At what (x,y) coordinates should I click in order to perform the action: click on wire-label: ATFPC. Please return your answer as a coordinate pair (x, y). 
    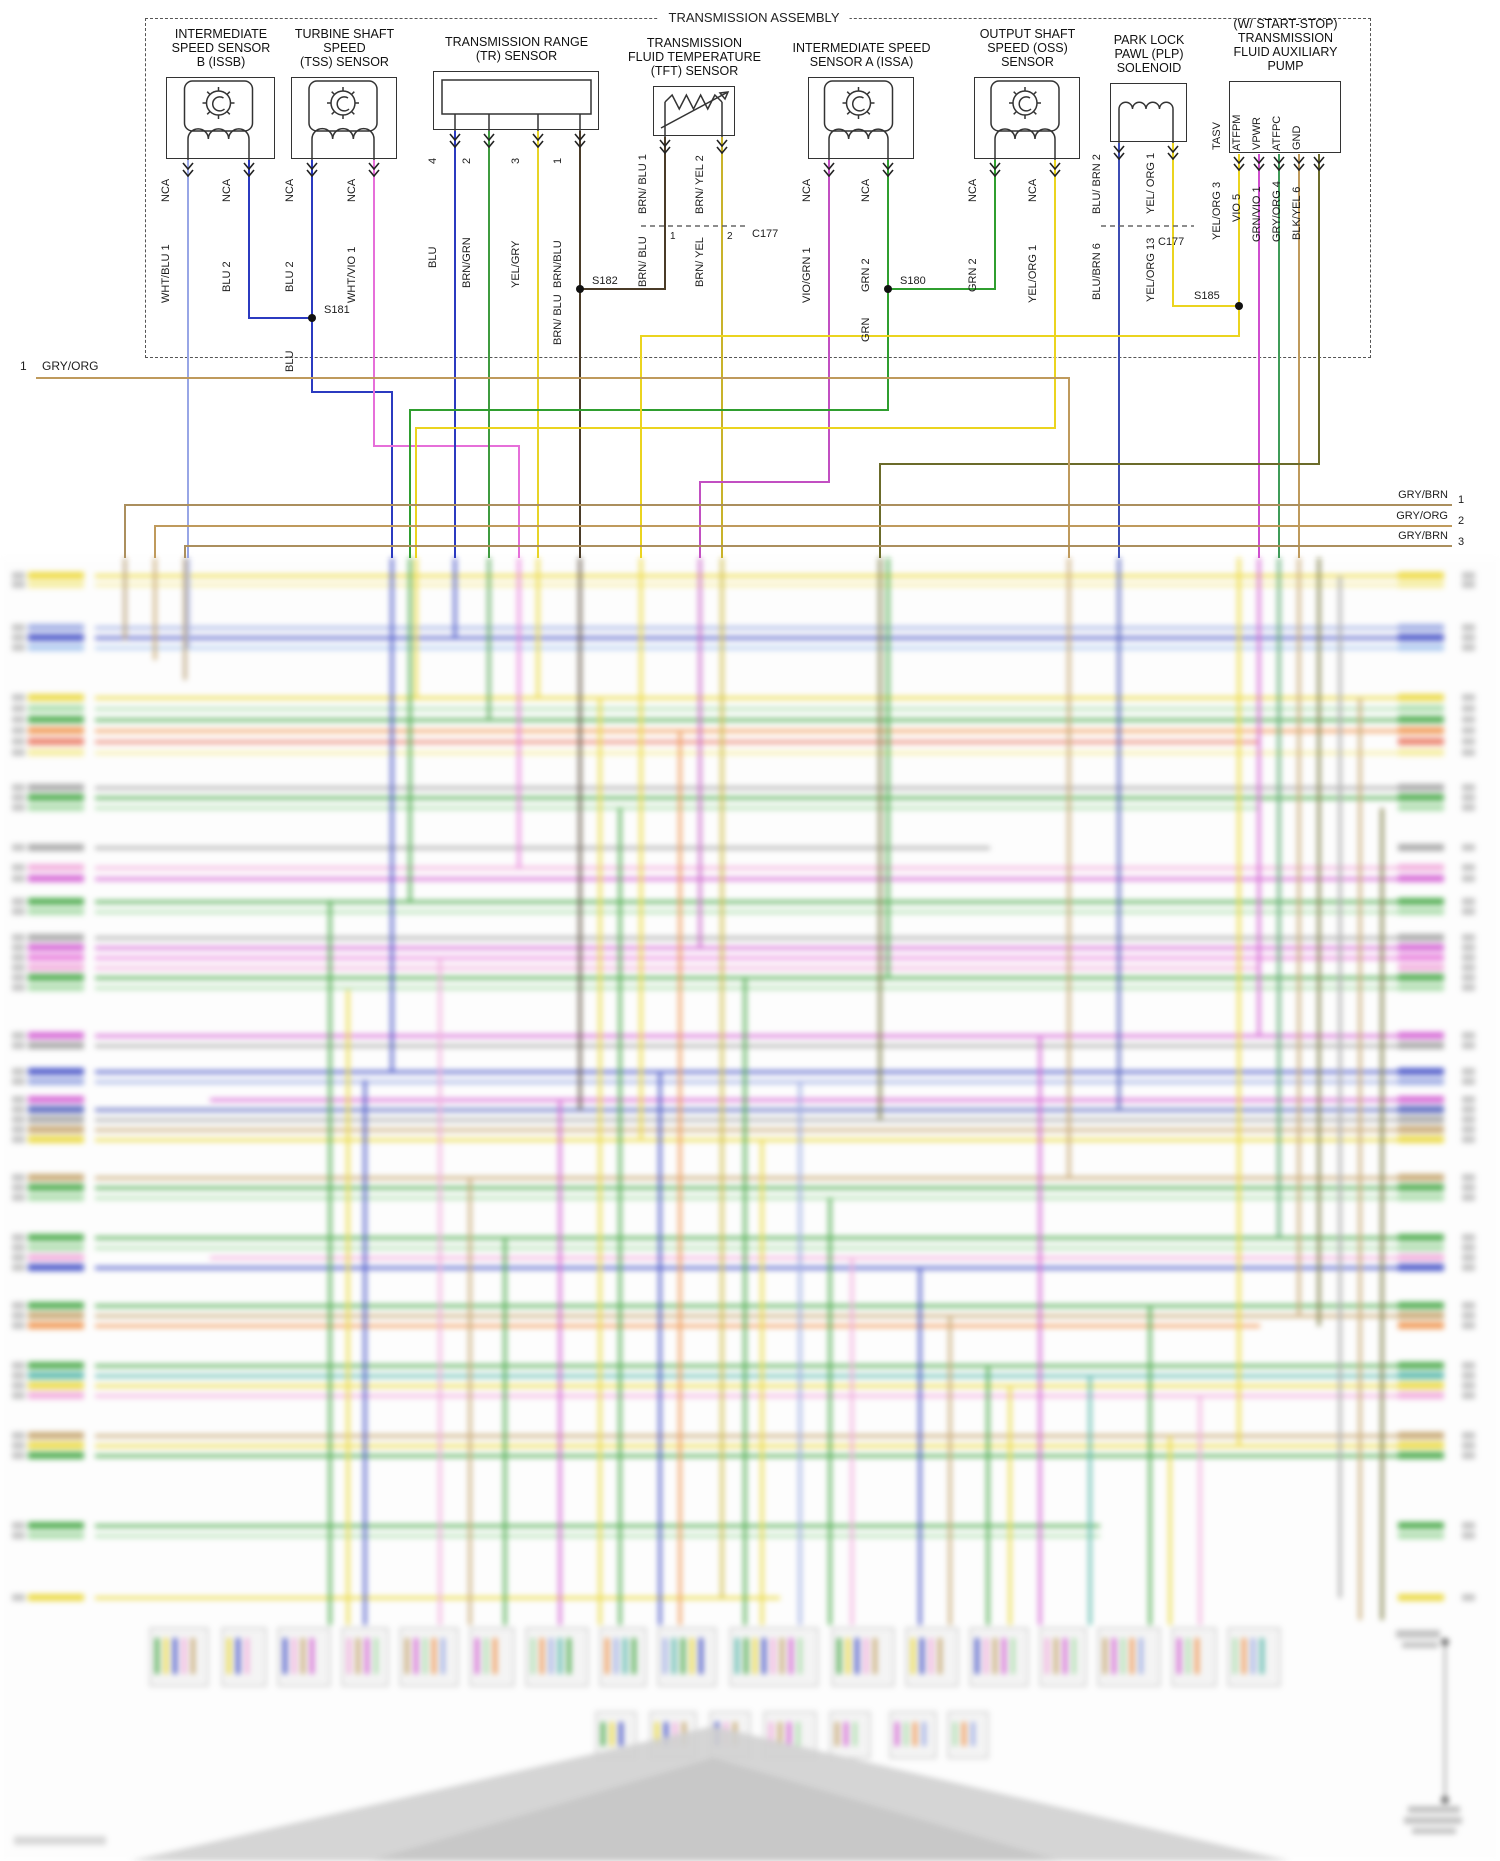
    Looking at the image, I should click on (1277, 133).